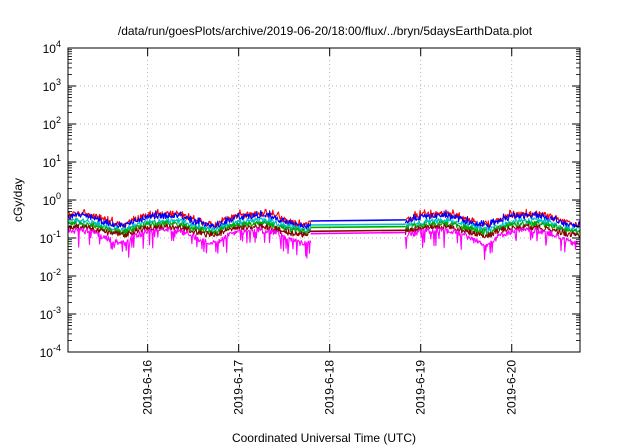 Image resolution: width=640 pixels, height=448 pixels. I want to click on series-layer, so click(324, 234).